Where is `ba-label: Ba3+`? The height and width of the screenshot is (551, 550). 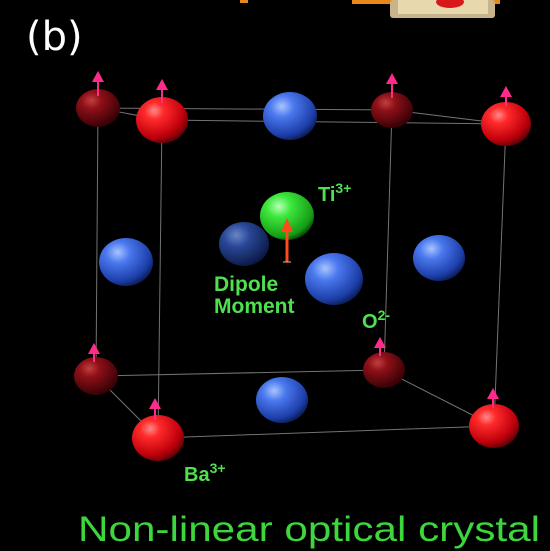
ba-label: Ba3+ is located at coordinates (205, 473).